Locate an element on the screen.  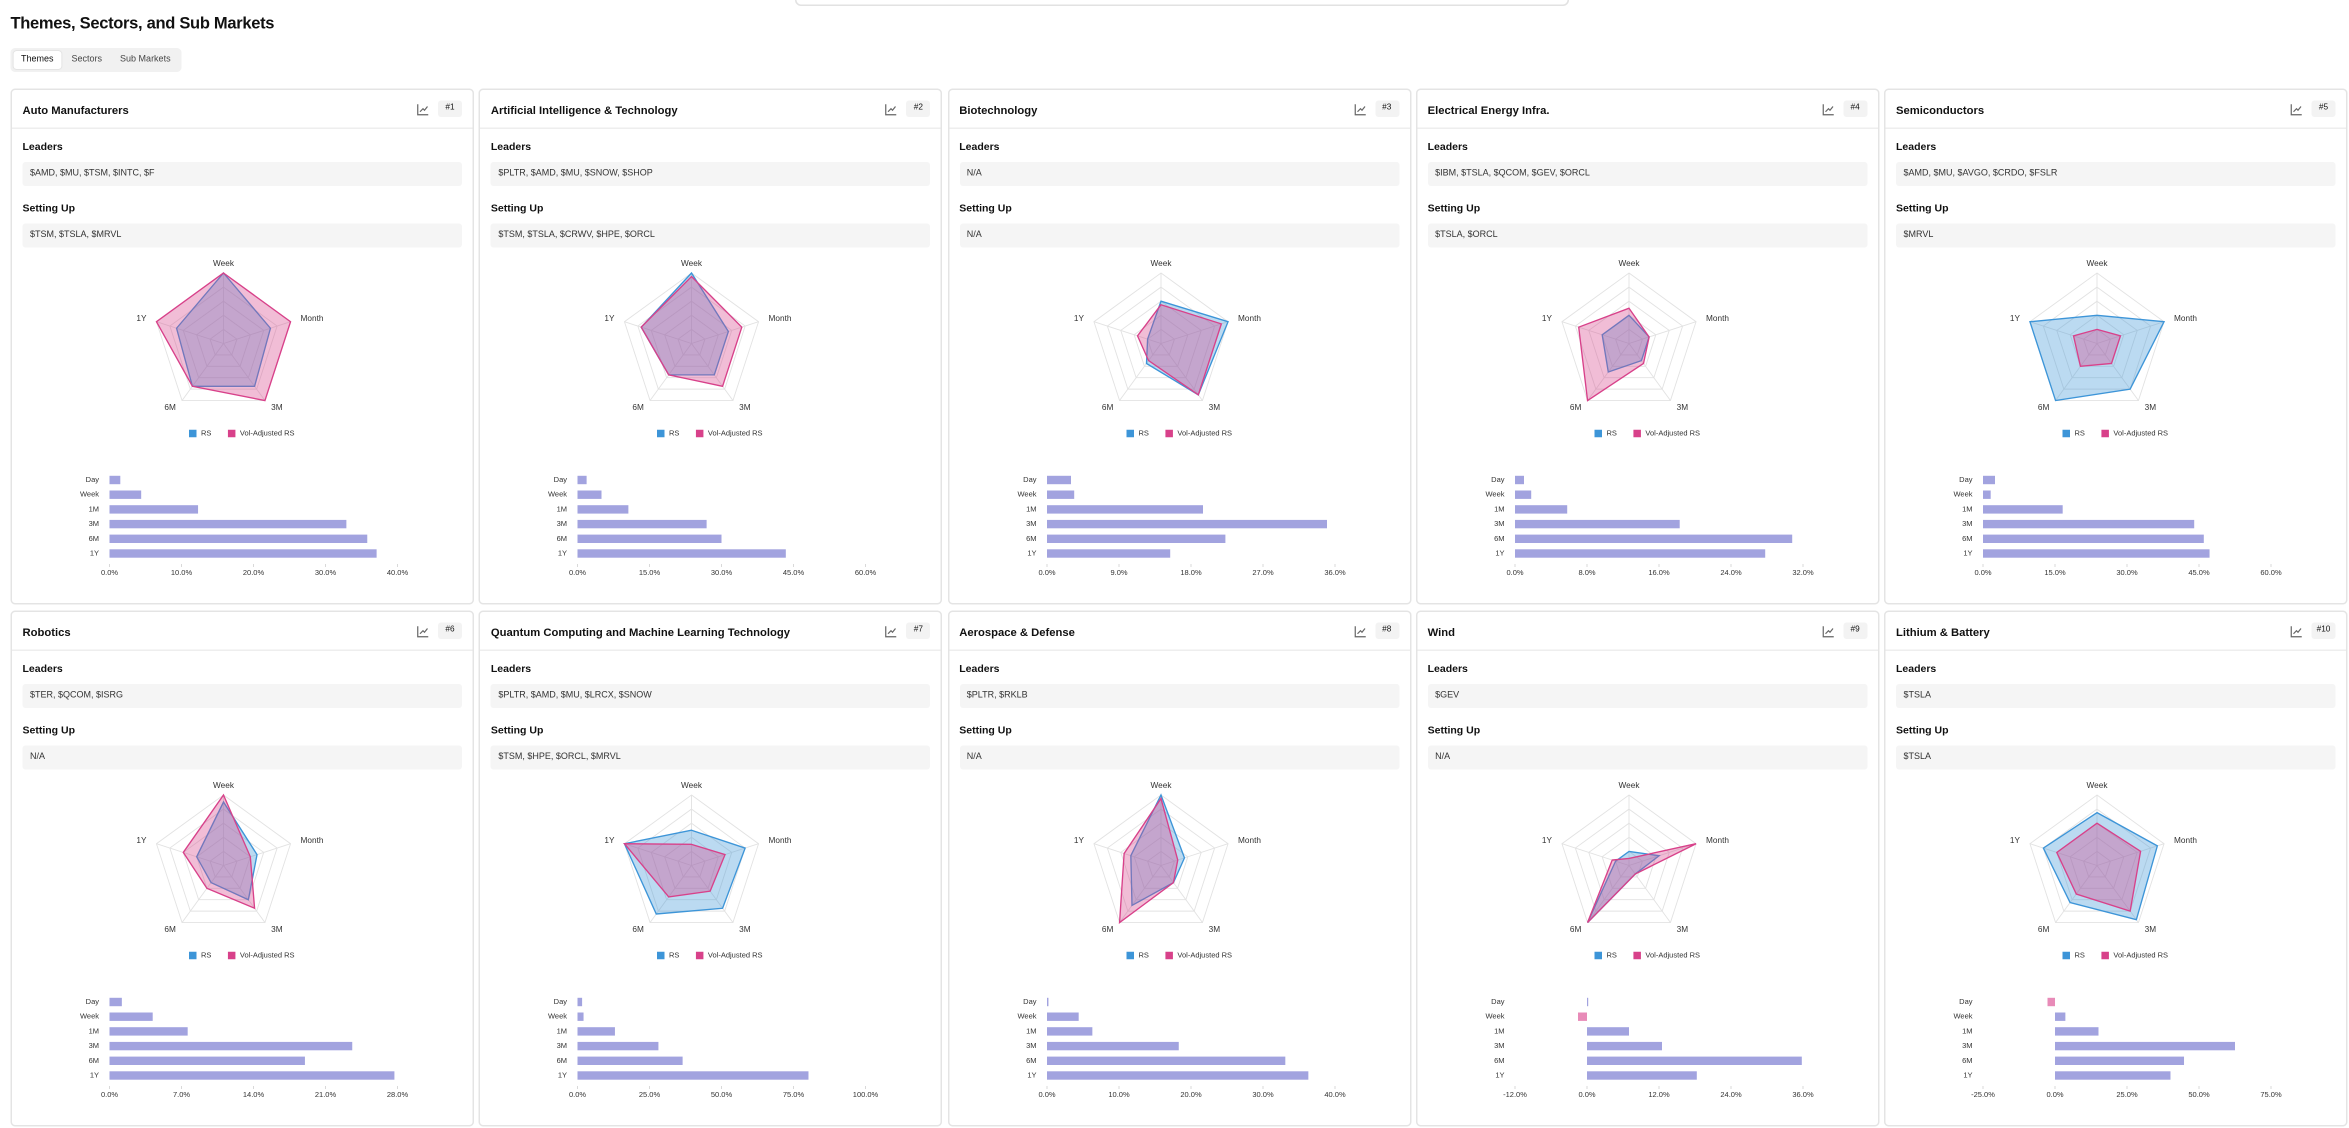
card-title: Semiconductors is located at coordinates (1940, 110).